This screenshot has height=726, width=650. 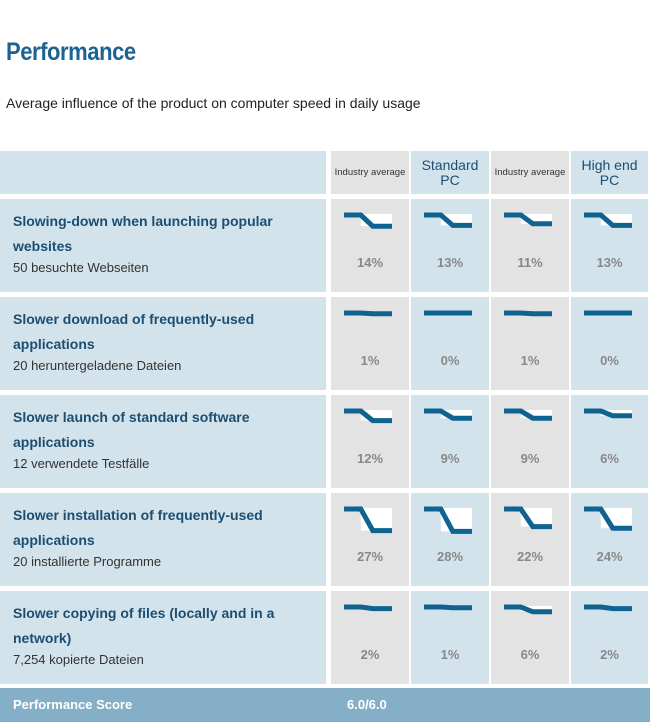 What do you see at coordinates (370, 458) in the screenshot?
I see `slowdown-percent: 12%` at bounding box center [370, 458].